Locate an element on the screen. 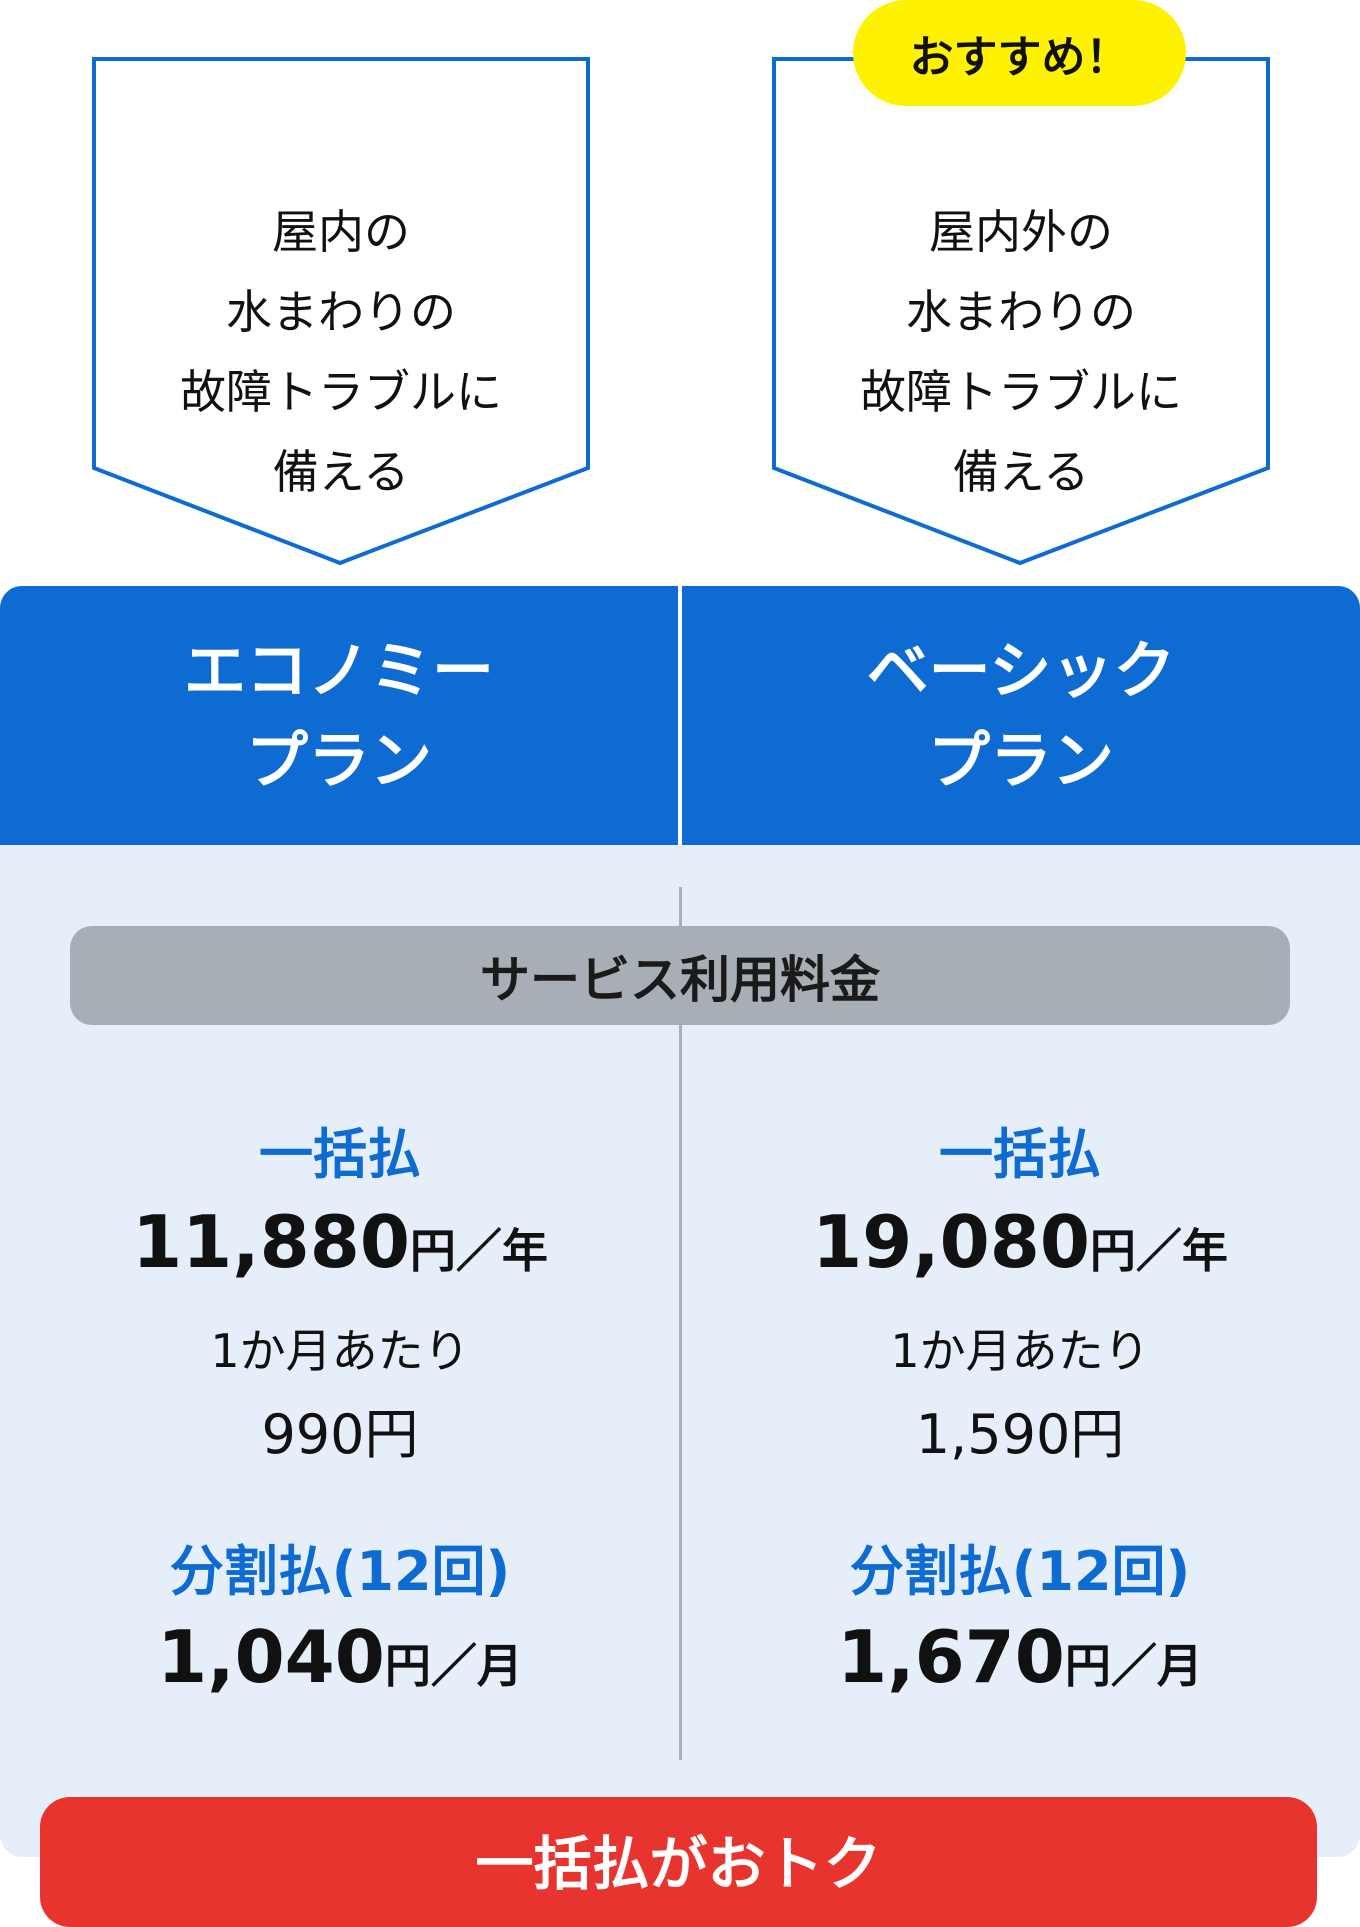 Image resolution: width=1360 pixels, height=1927 pixels. plan-header: エコノミープラン ベーシックプラン is located at coordinates (680, 715).